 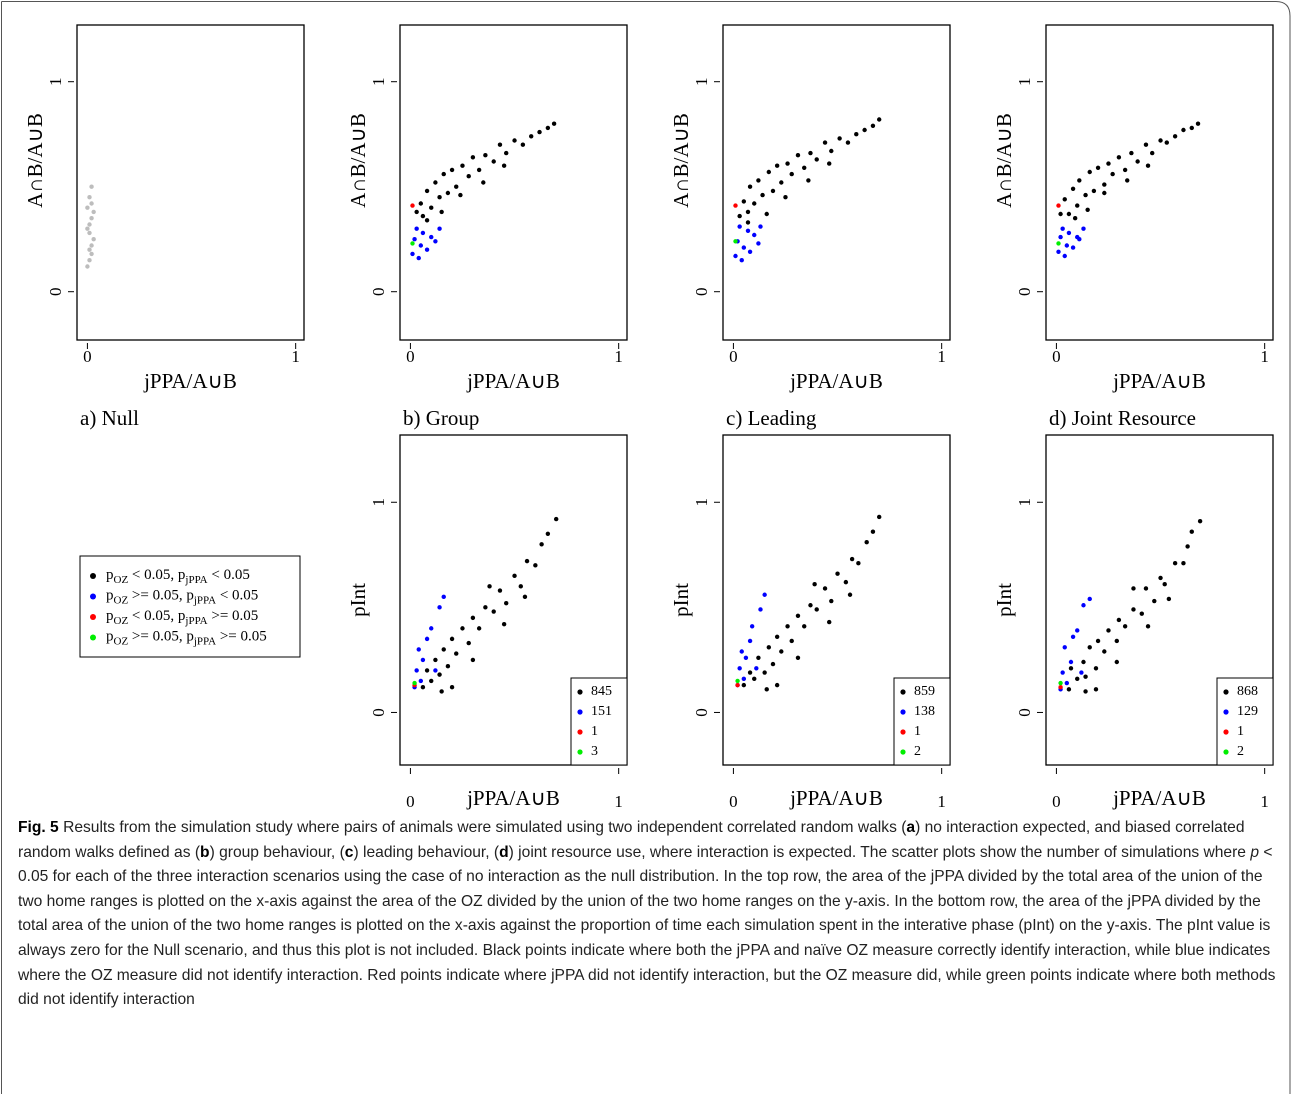 What do you see at coordinates (121, 621) in the screenshot?
I see `legend-text: OZ` at bounding box center [121, 621].